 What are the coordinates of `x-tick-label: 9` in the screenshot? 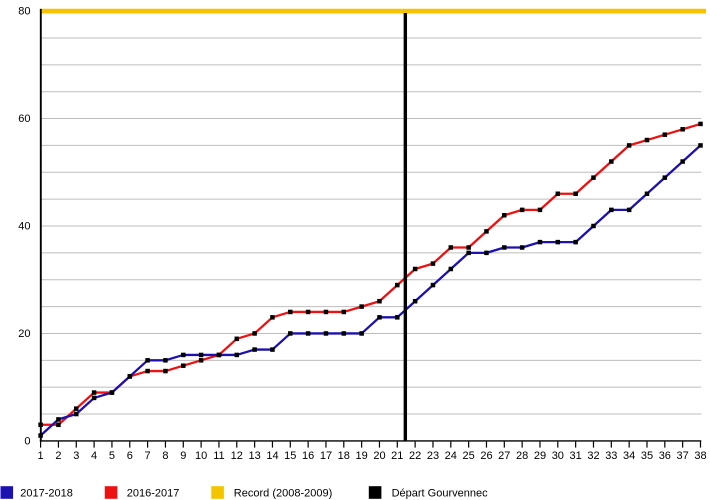 It's located at (183, 456).